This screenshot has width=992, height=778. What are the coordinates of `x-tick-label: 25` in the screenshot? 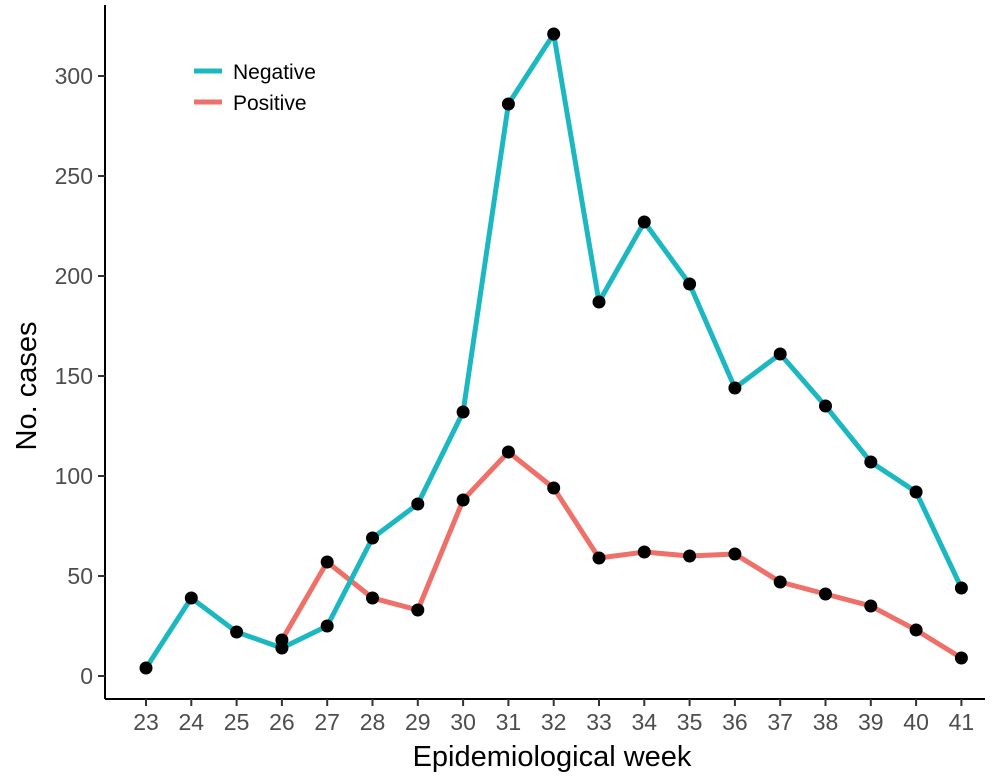 It's located at (237, 722).